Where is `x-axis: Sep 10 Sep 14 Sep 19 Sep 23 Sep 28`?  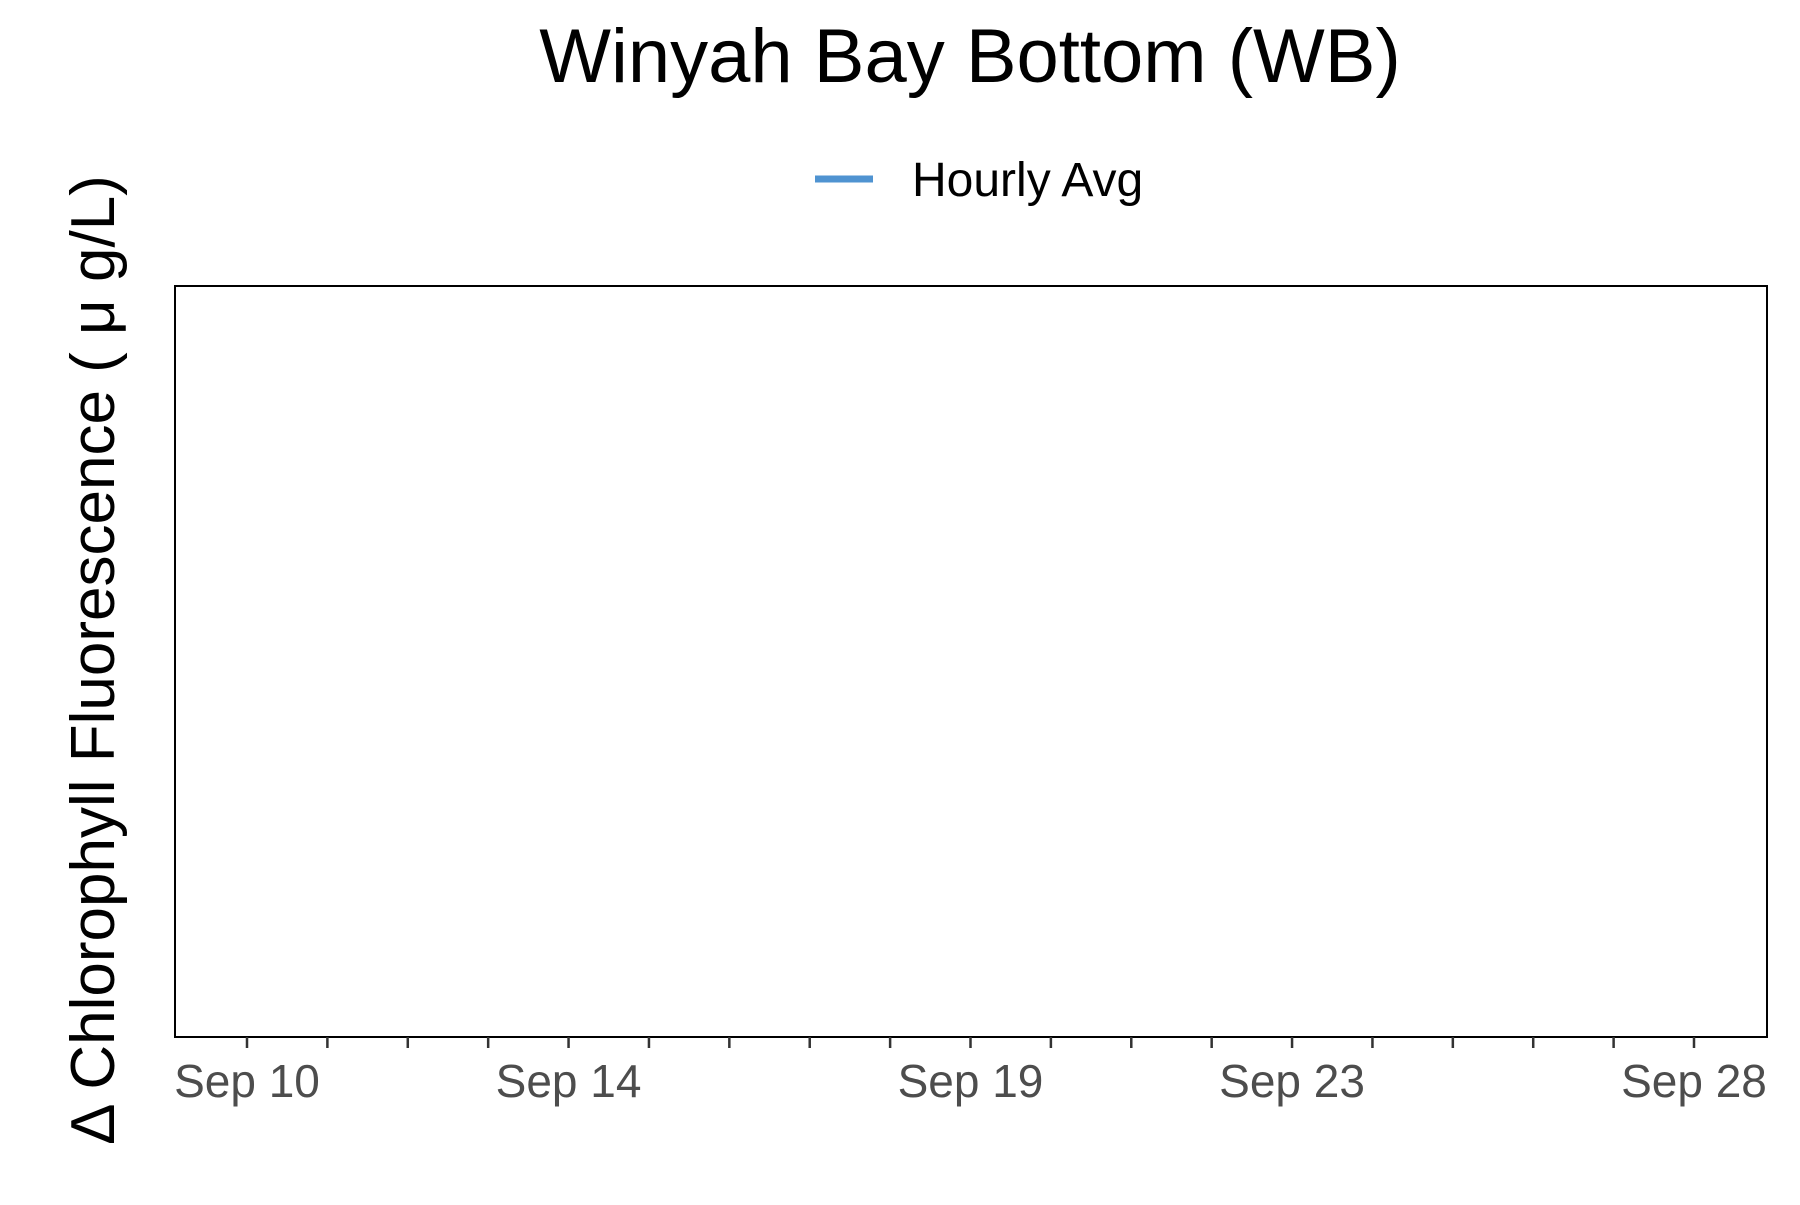
x-axis: Sep 10 Sep 14 Sep 19 Sep 23 Sep 28 is located at coordinates (970, 1072).